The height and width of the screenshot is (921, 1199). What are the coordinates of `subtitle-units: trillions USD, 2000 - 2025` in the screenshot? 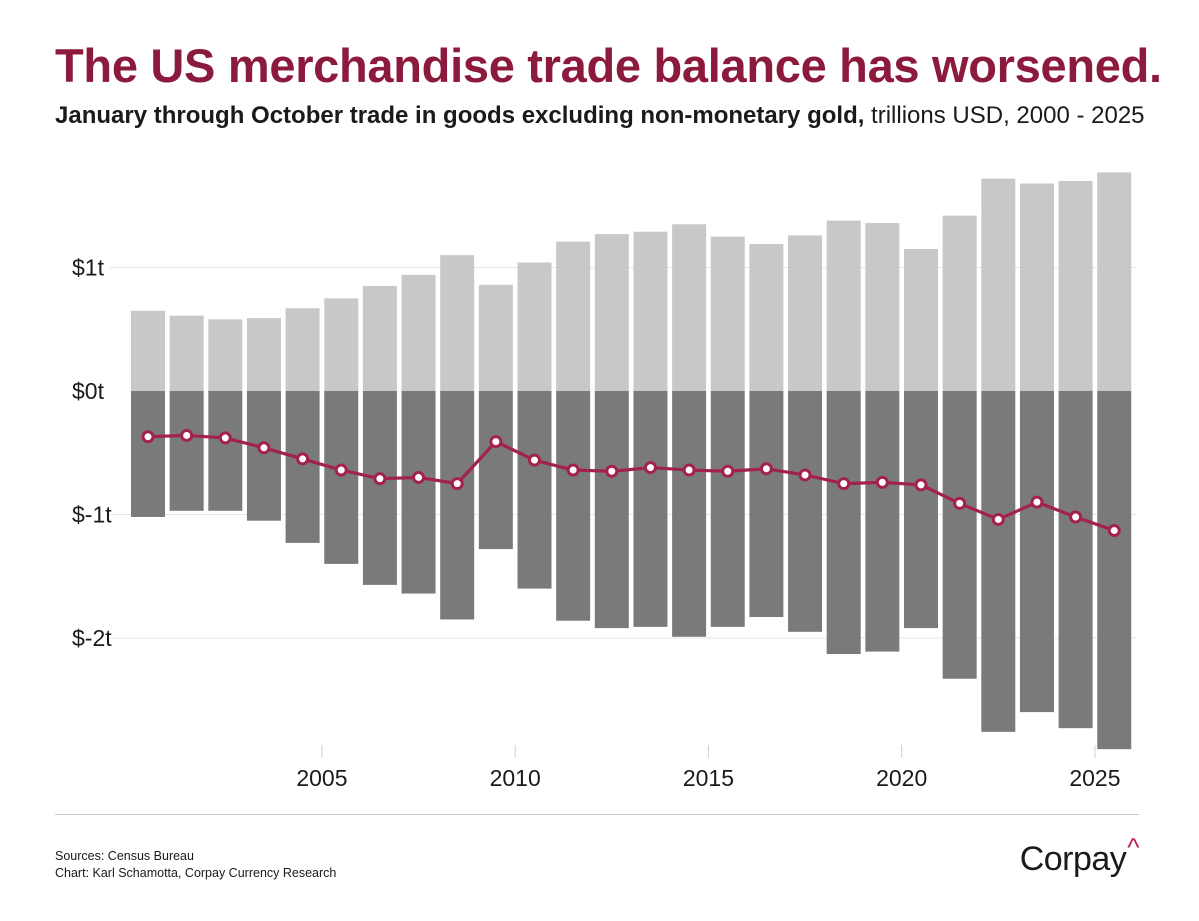 It's located at (1004, 115).